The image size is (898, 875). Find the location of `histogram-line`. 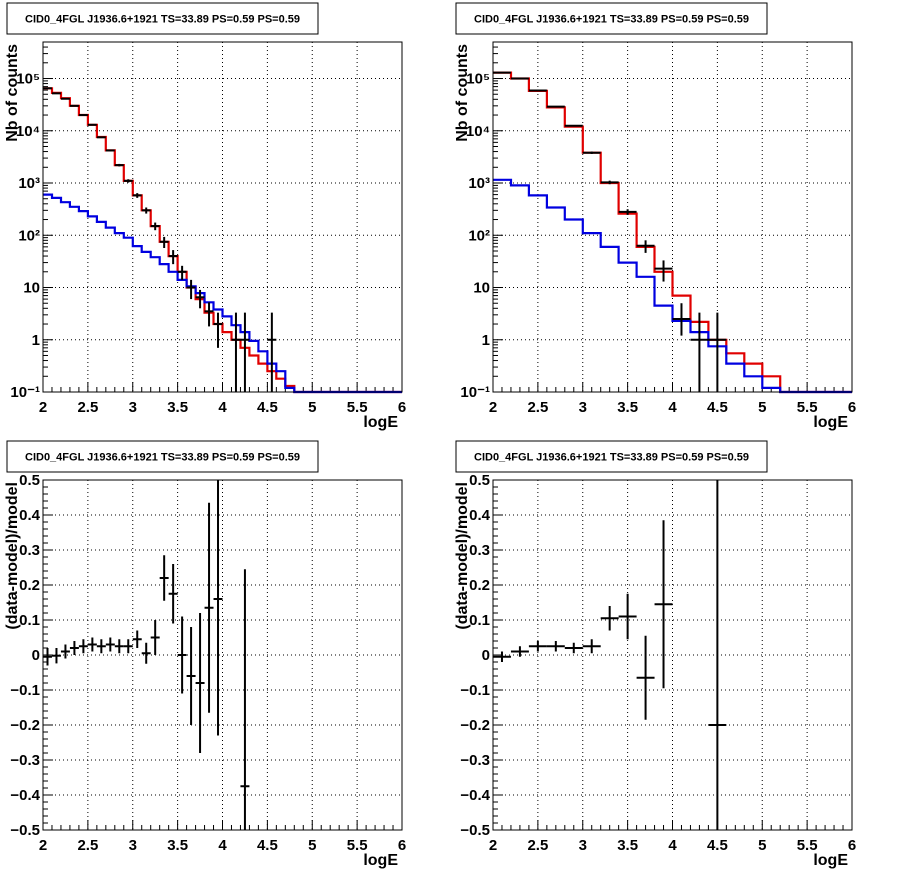

histogram-line is located at coordinates (672, 286).